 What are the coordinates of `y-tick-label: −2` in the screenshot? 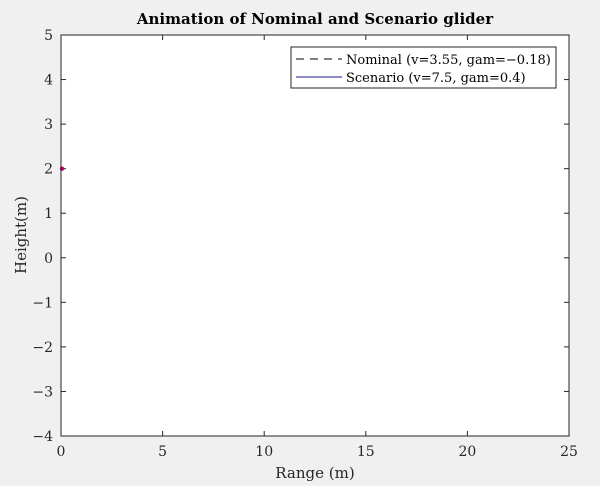 It's located at (42, 348).